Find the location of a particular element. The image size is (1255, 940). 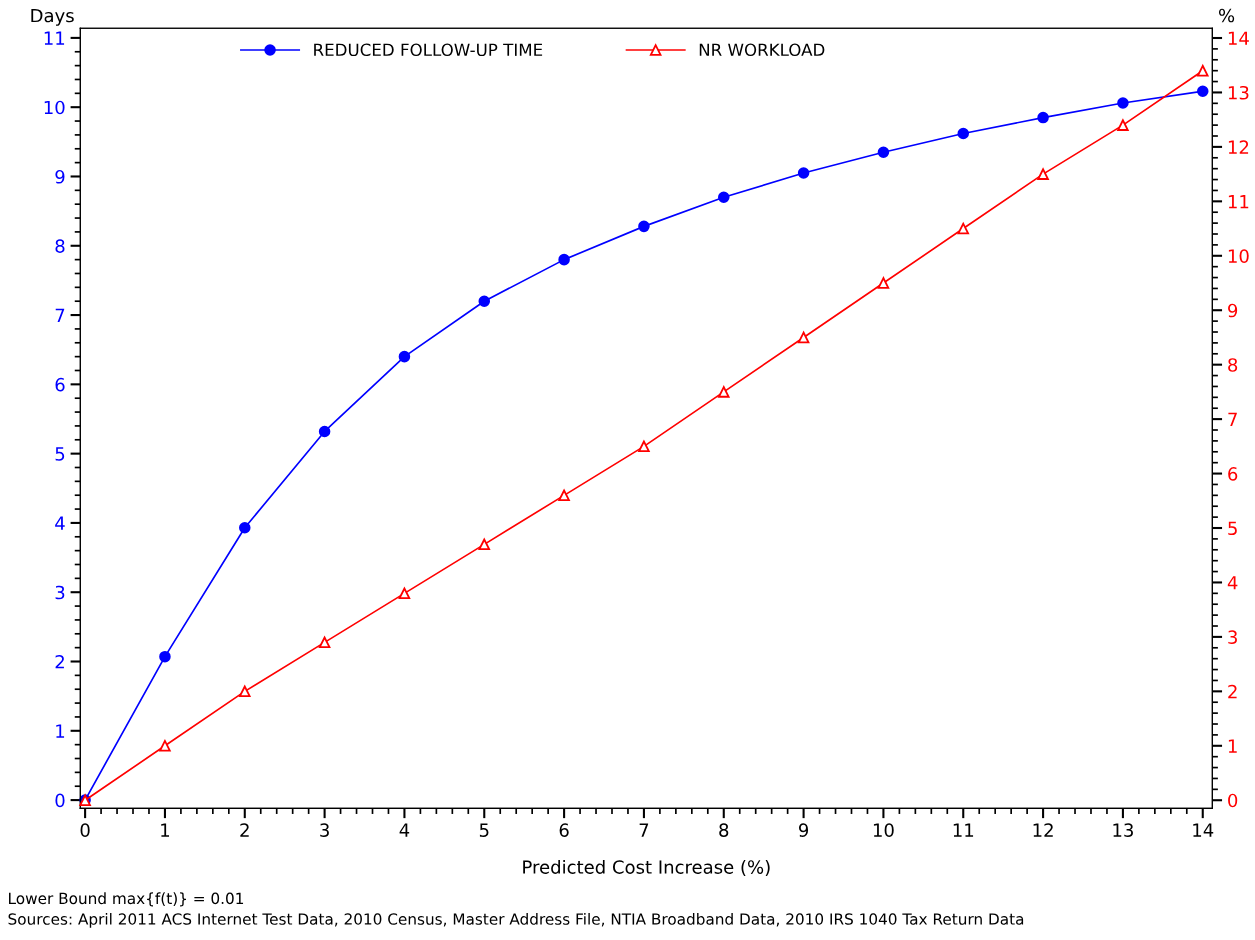

x-tick-label: 11 is located at coordinates (963, 830).